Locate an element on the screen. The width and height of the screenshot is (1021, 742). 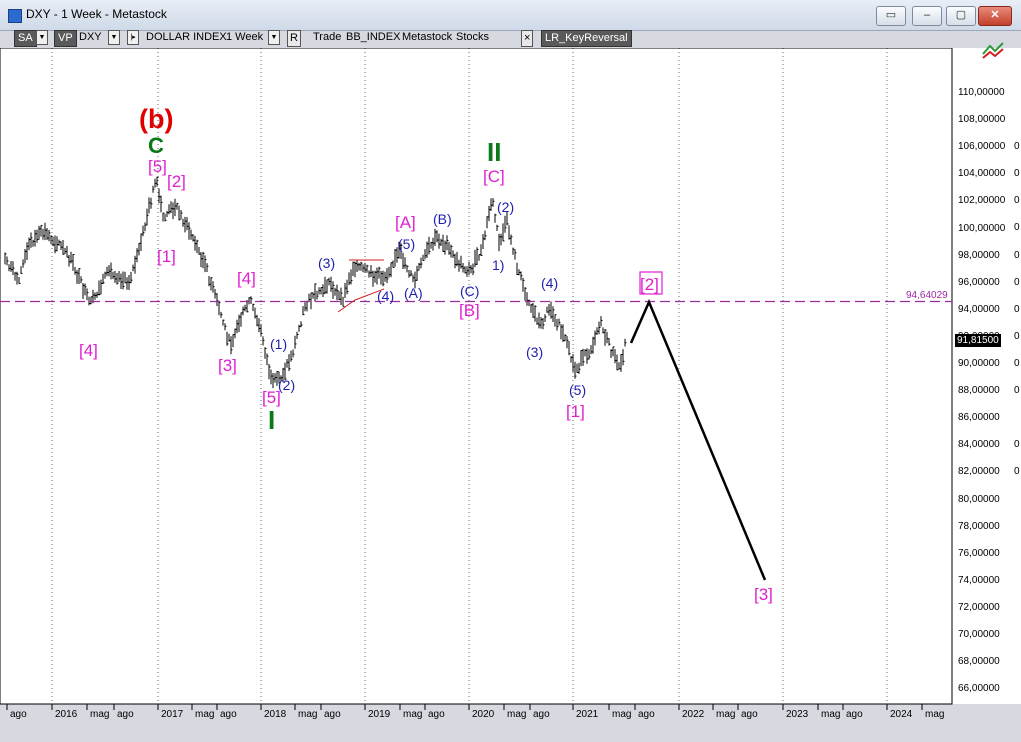
y-axis-label: 110,00000 is located at coordinates (981, 92).